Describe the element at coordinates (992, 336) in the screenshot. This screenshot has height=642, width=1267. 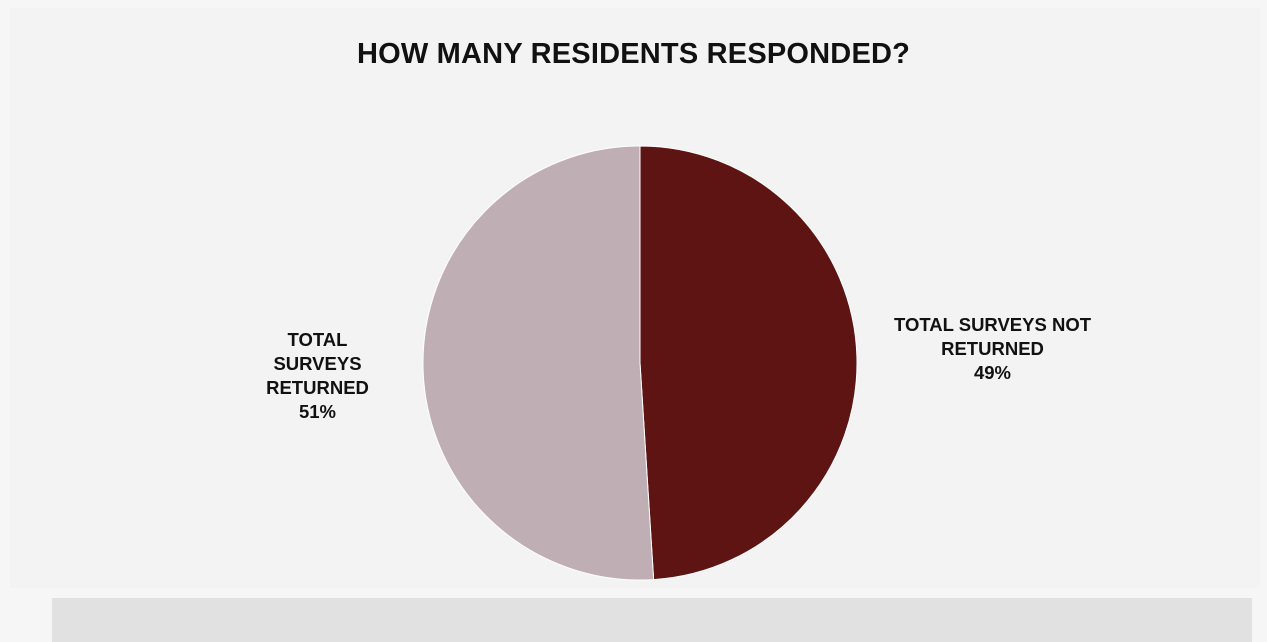
I see `slice-name-not-returned: TOTAL SURVEYS NOT RETURNED` at that location.